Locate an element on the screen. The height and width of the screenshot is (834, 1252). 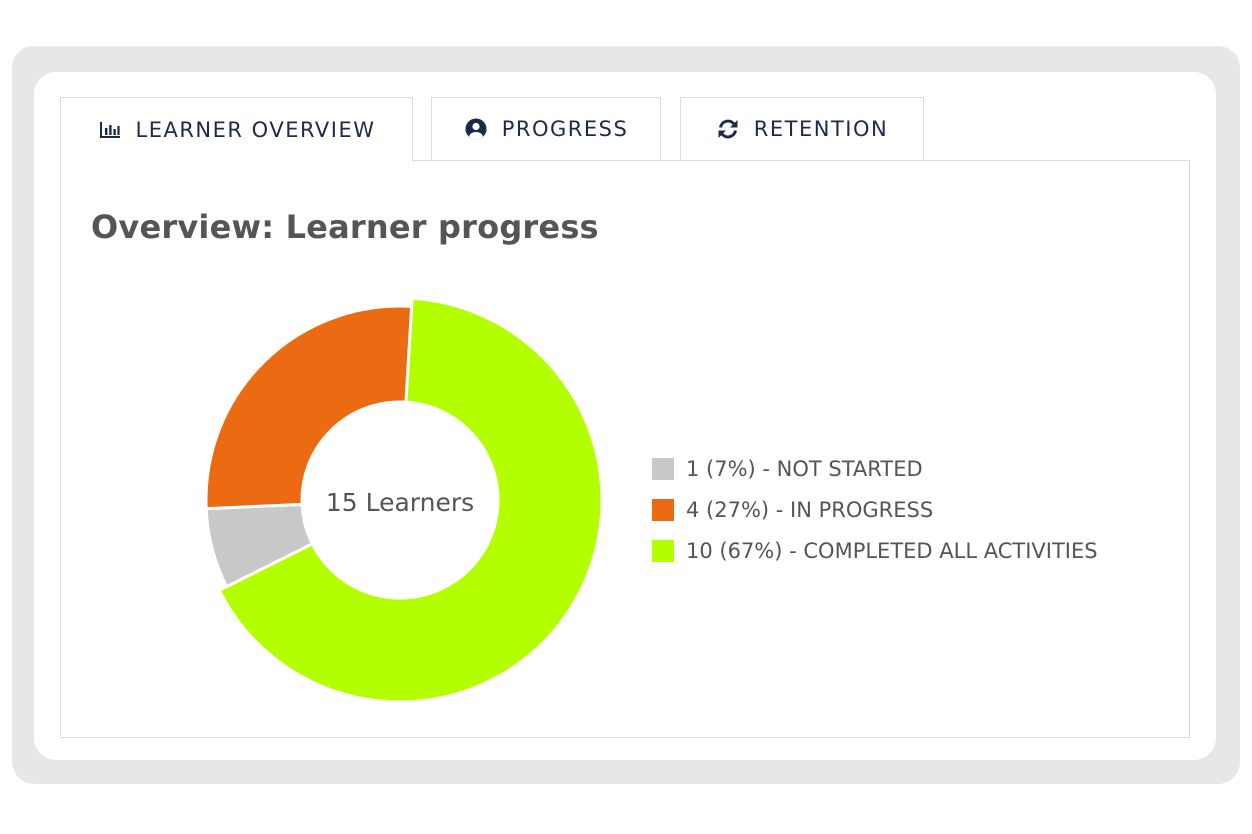
legend-label: 4 (27%) - IN PROGRESS is located at coordinates (810, 509).